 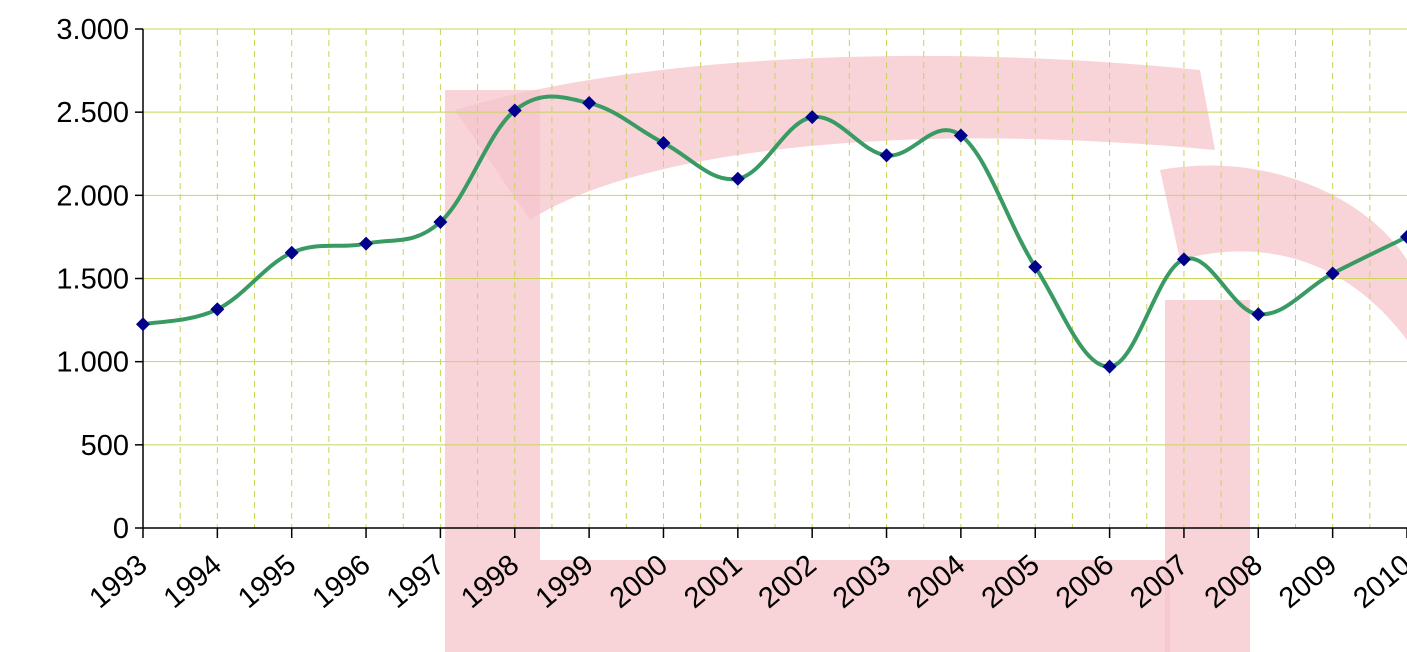 What do you see at coordinates (121, 529) in the screenshot?
I see `y-tick-label: 0` at bounding box center [121, 529].